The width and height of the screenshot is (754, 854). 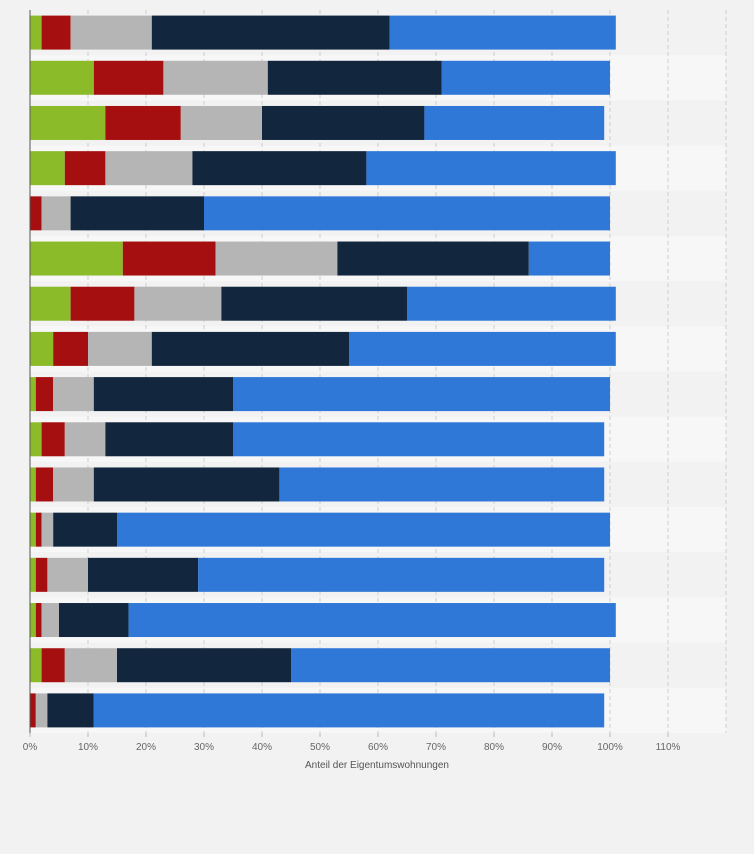 I want to click on x-tick-label: 70%, so click(x=436, y=747).